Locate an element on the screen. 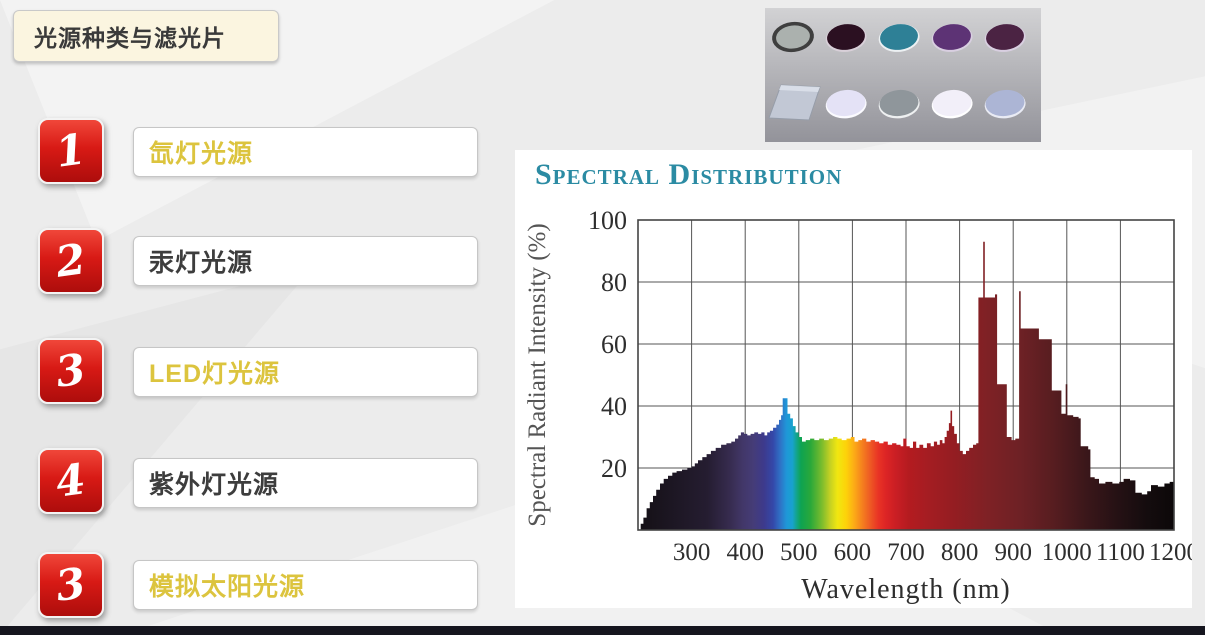 The height and width of the screenshot is (635, 1205). item-number: 1 is located at coordinates (71, 150).